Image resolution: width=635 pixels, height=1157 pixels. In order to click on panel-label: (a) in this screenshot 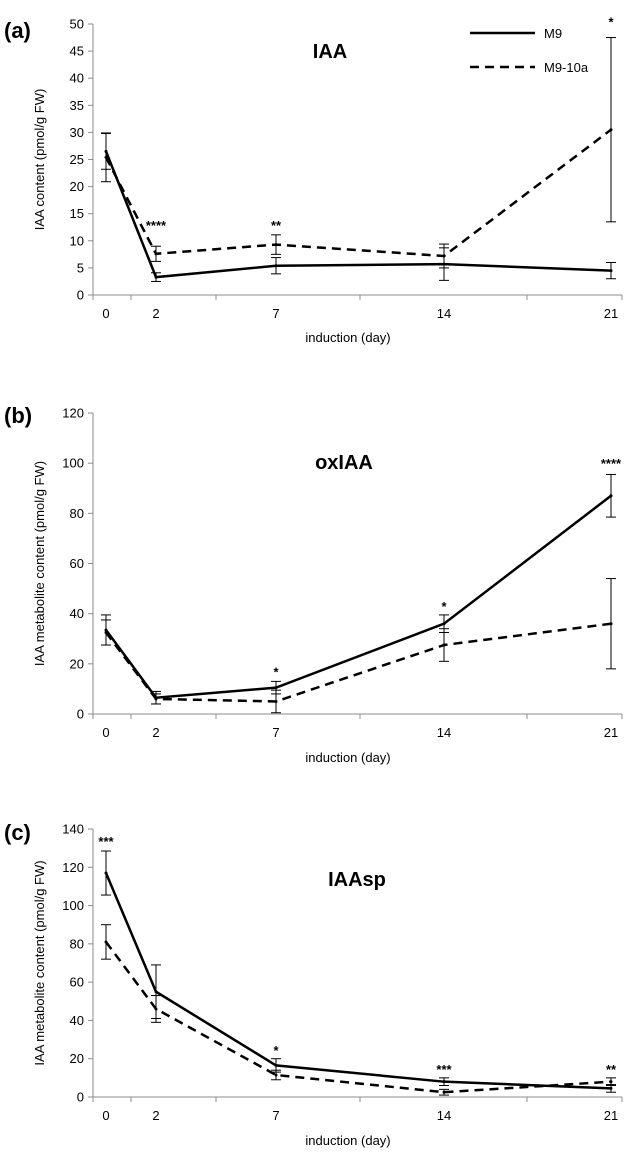, I will do `click(17, 30)`.